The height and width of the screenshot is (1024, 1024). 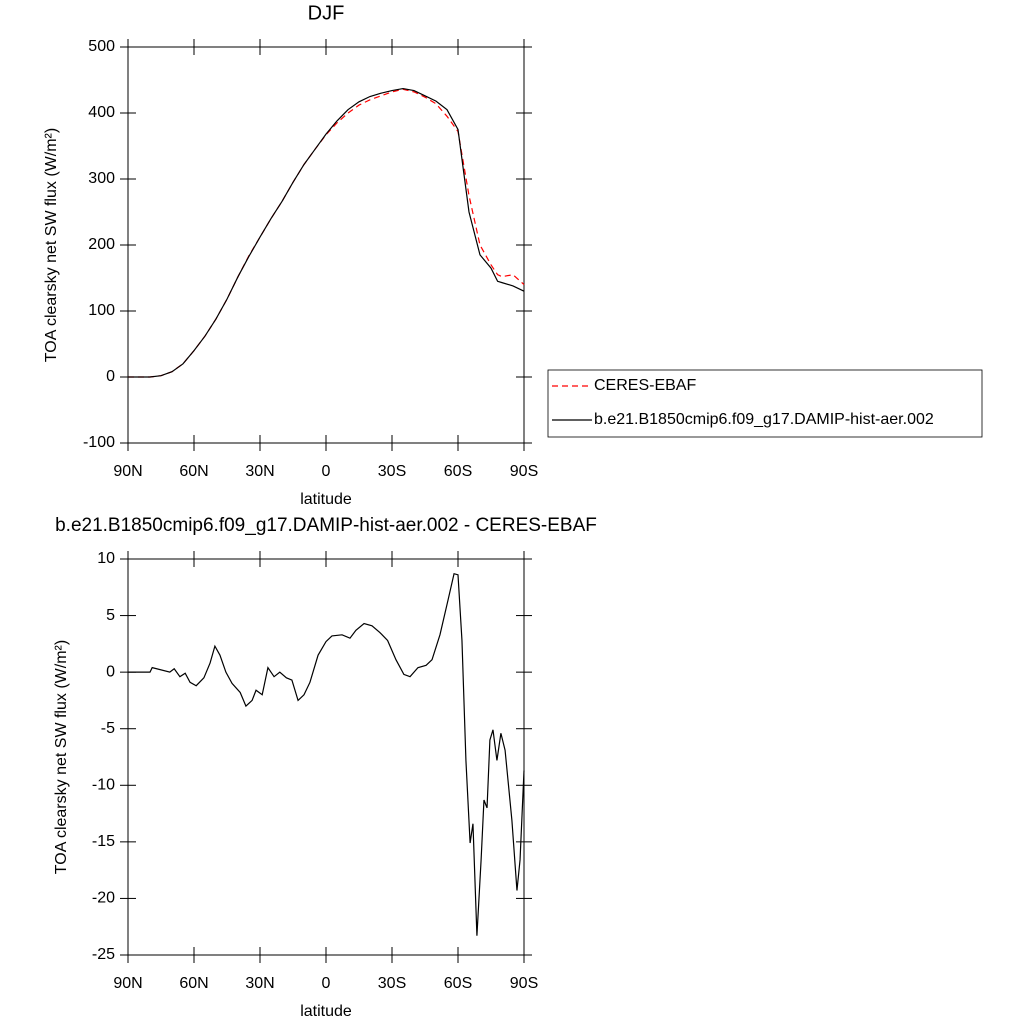 What do you see at coordinates (106, 558) in the screenshot?
I see `y-tick-label: 10` at bounding box center [106, 558].